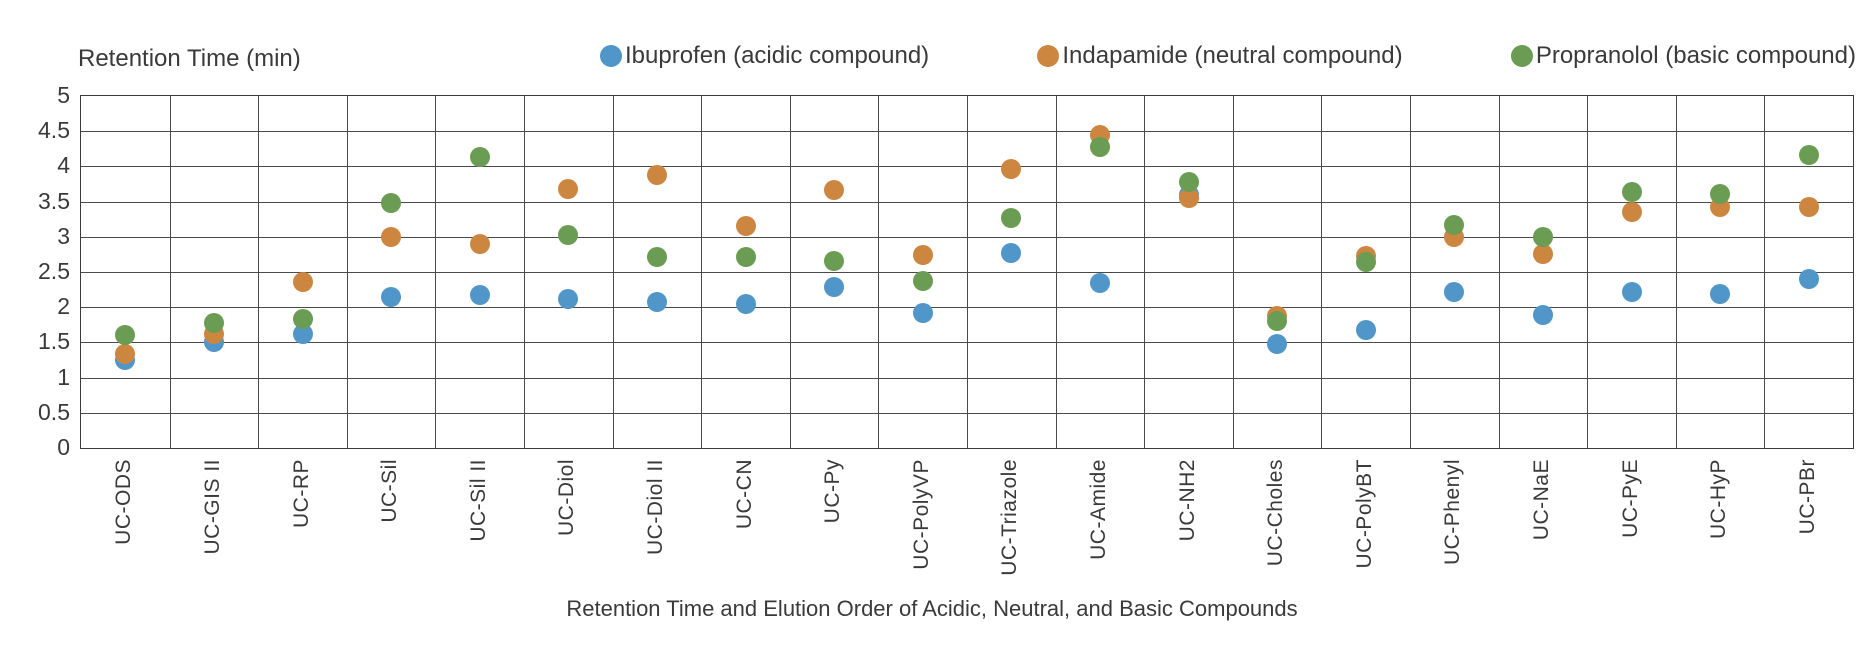  I want to click on legend-label: Indapamide (neutral compound), so click(1232, 55).